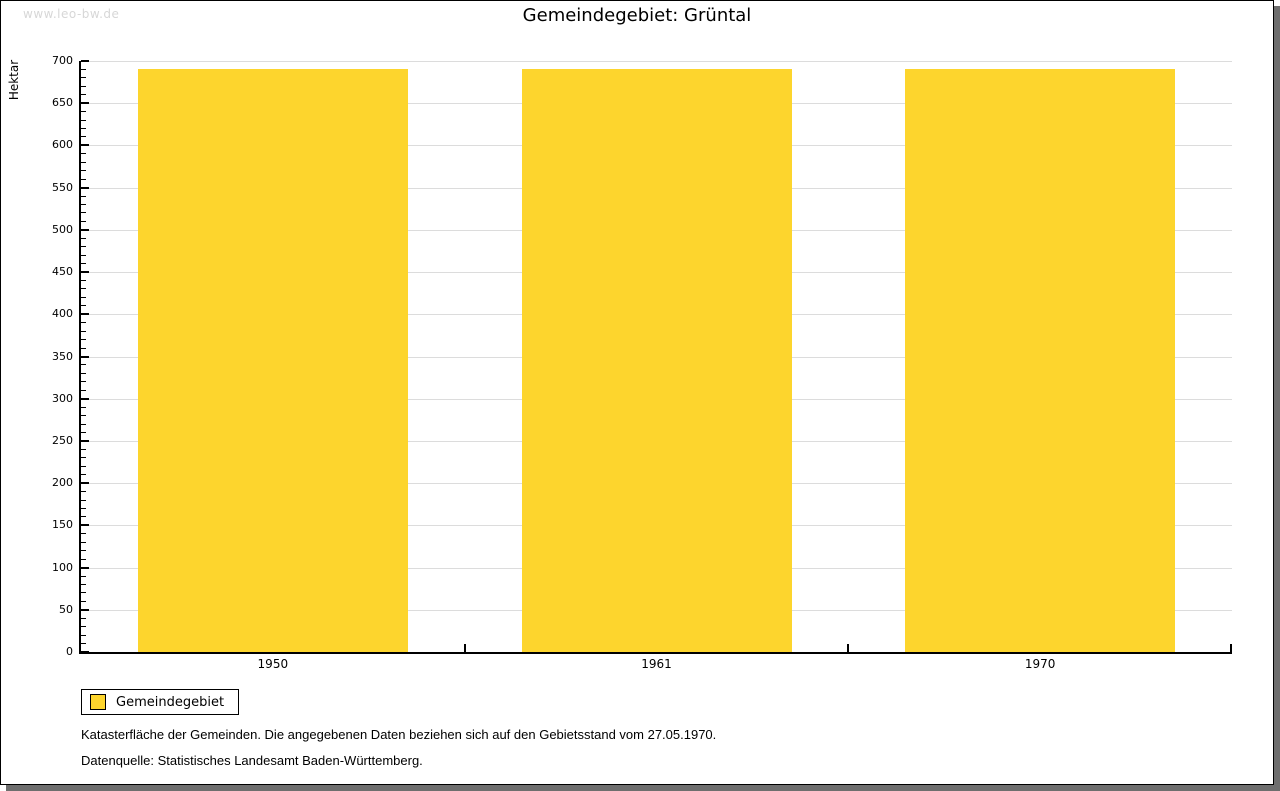 This screenshot has height=791, width=1280. I want to click on chart-title: Gemeindegebiet: Grüntal, so click(637, 15).